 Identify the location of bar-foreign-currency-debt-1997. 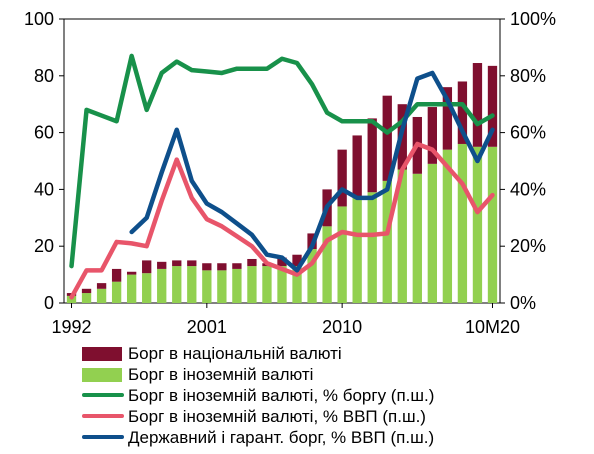
(147, 288).